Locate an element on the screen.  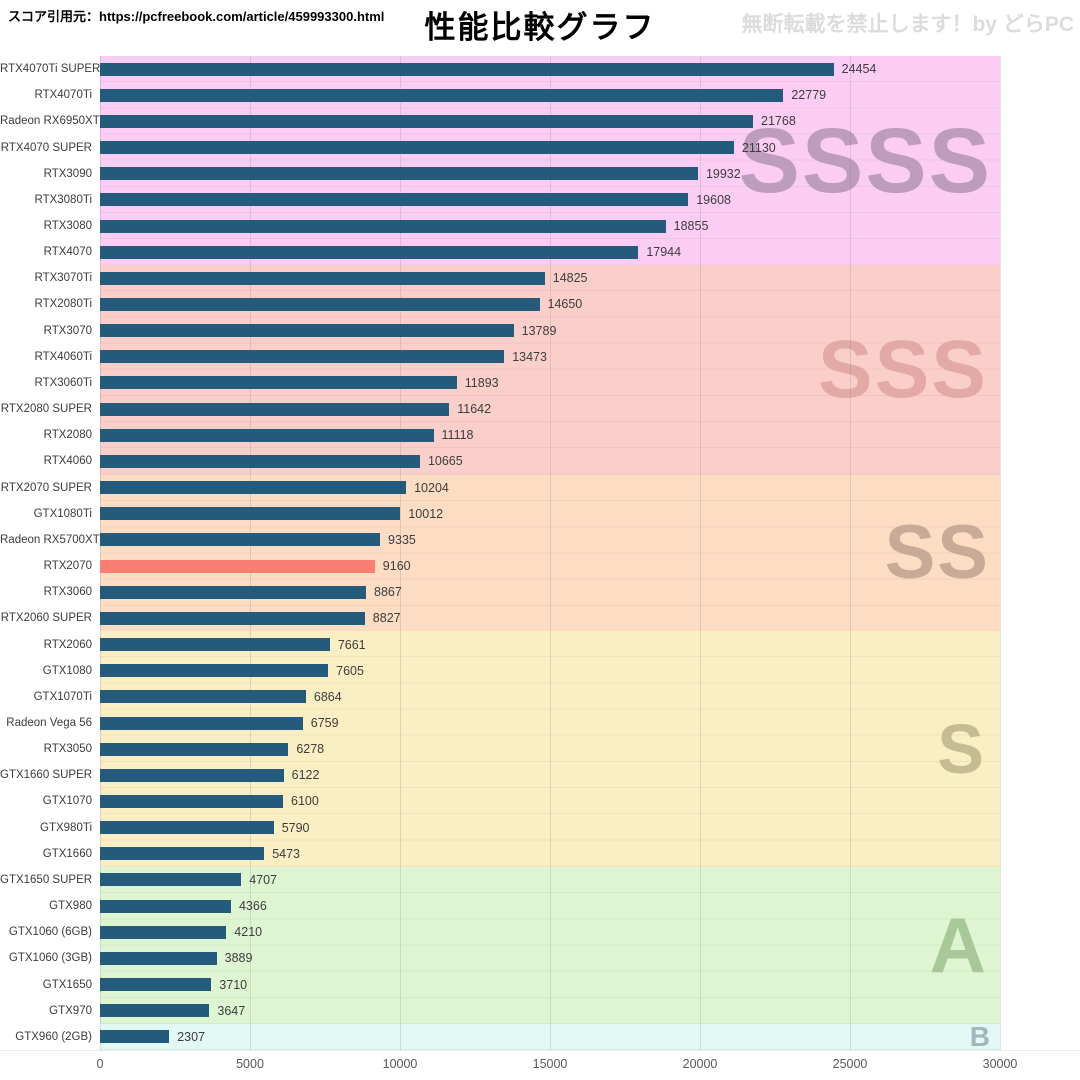
tier-watermark-SS: SS is located at coordinates (937, 552).